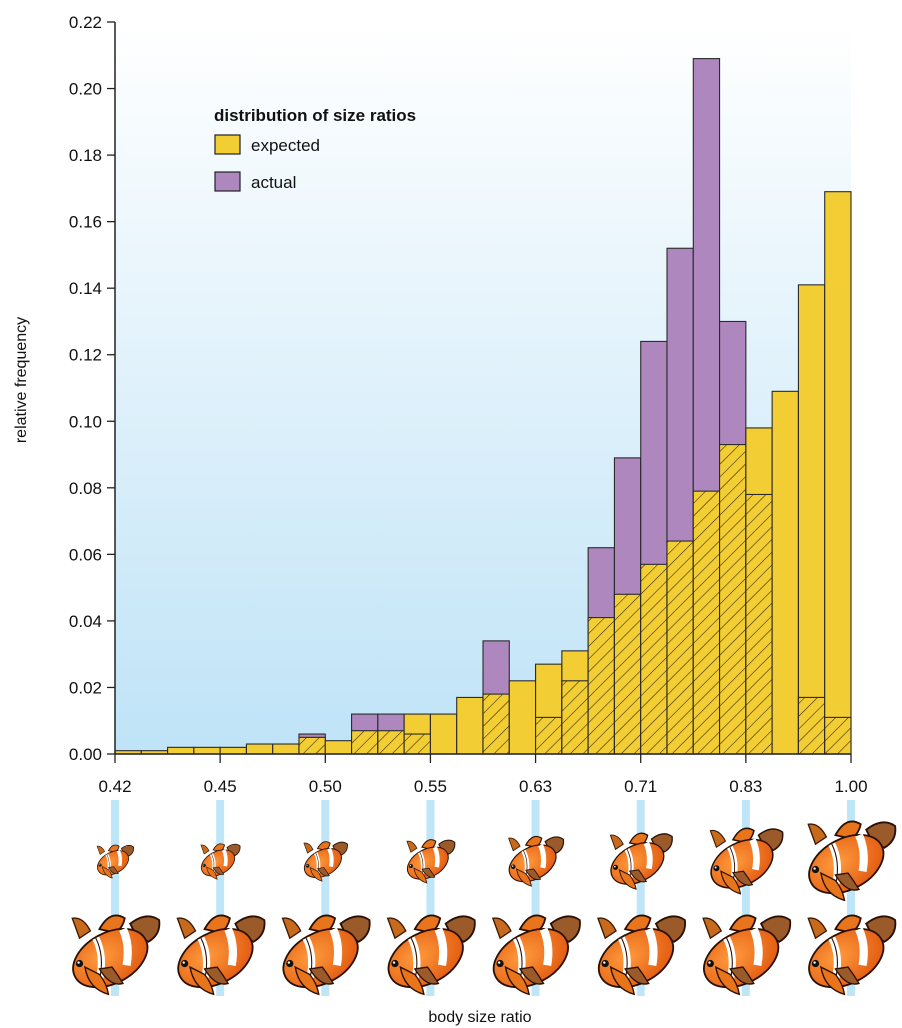 This screenshot has width=902, height=1028. What do you see at coordinates (535, 786) in the screenshot?
I see `x-tick-label: 0.63` at bounding box center [535, 786].